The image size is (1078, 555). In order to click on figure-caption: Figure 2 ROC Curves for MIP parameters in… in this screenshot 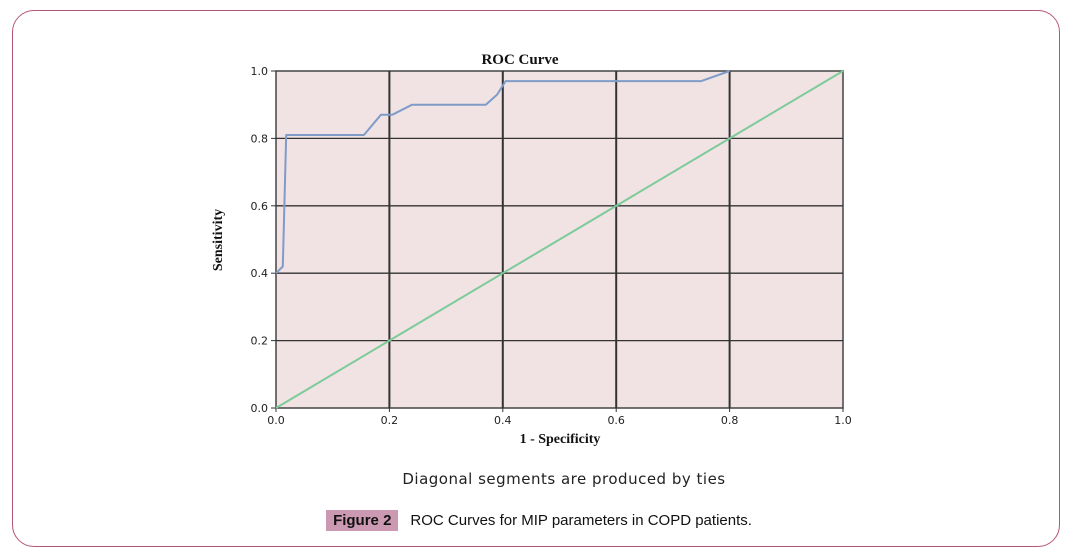, I will do `click(539, 520)`.